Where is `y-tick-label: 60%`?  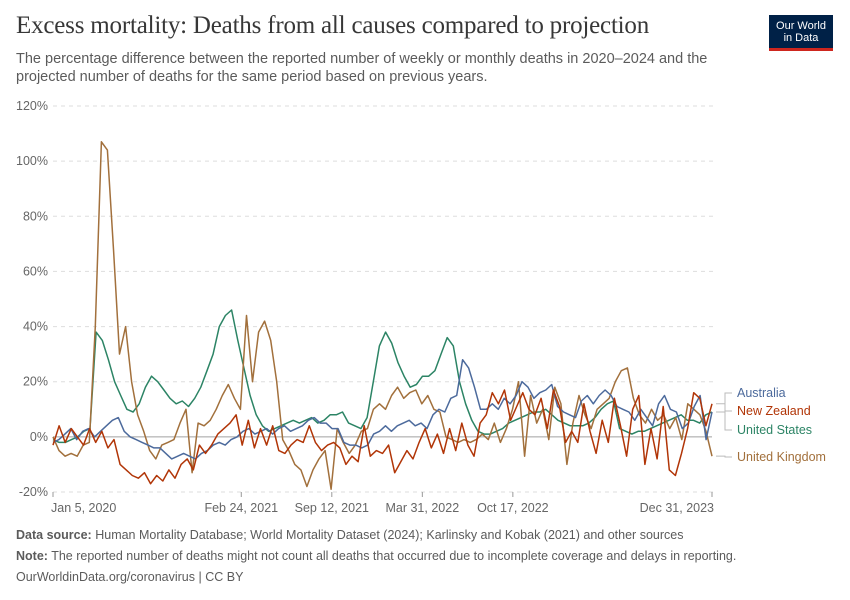
y-tick-label: 60% is located at coordinates (35, 271).